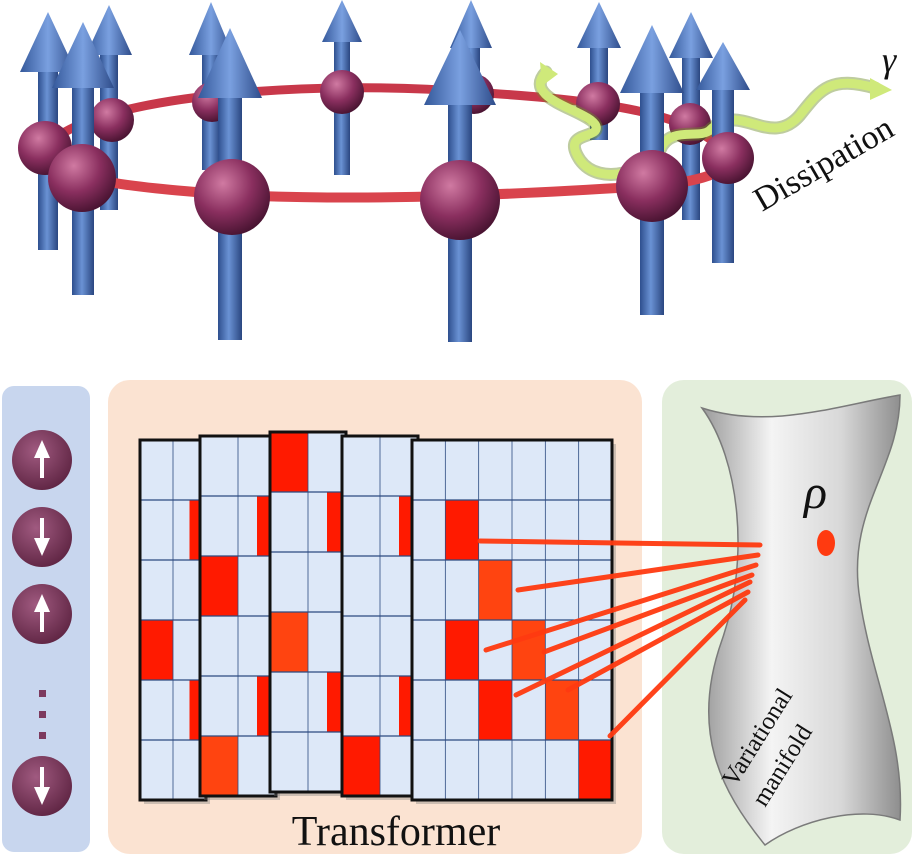 The image size is (912, 854). I want to click on lattice-sites-back, so click(400, 107).